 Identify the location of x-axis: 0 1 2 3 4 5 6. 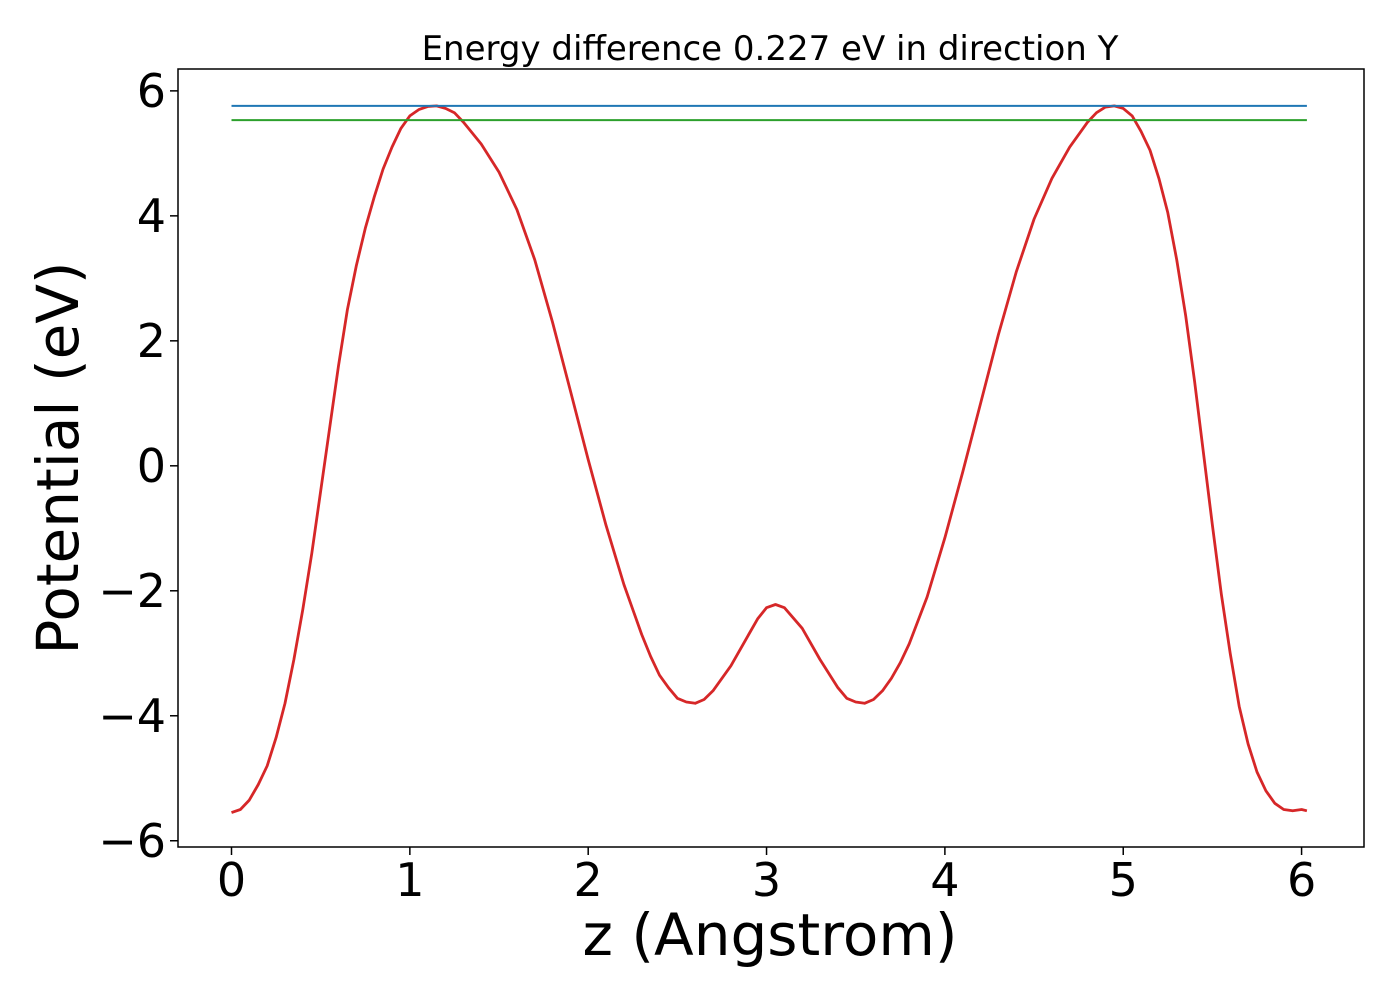
(766, 877).